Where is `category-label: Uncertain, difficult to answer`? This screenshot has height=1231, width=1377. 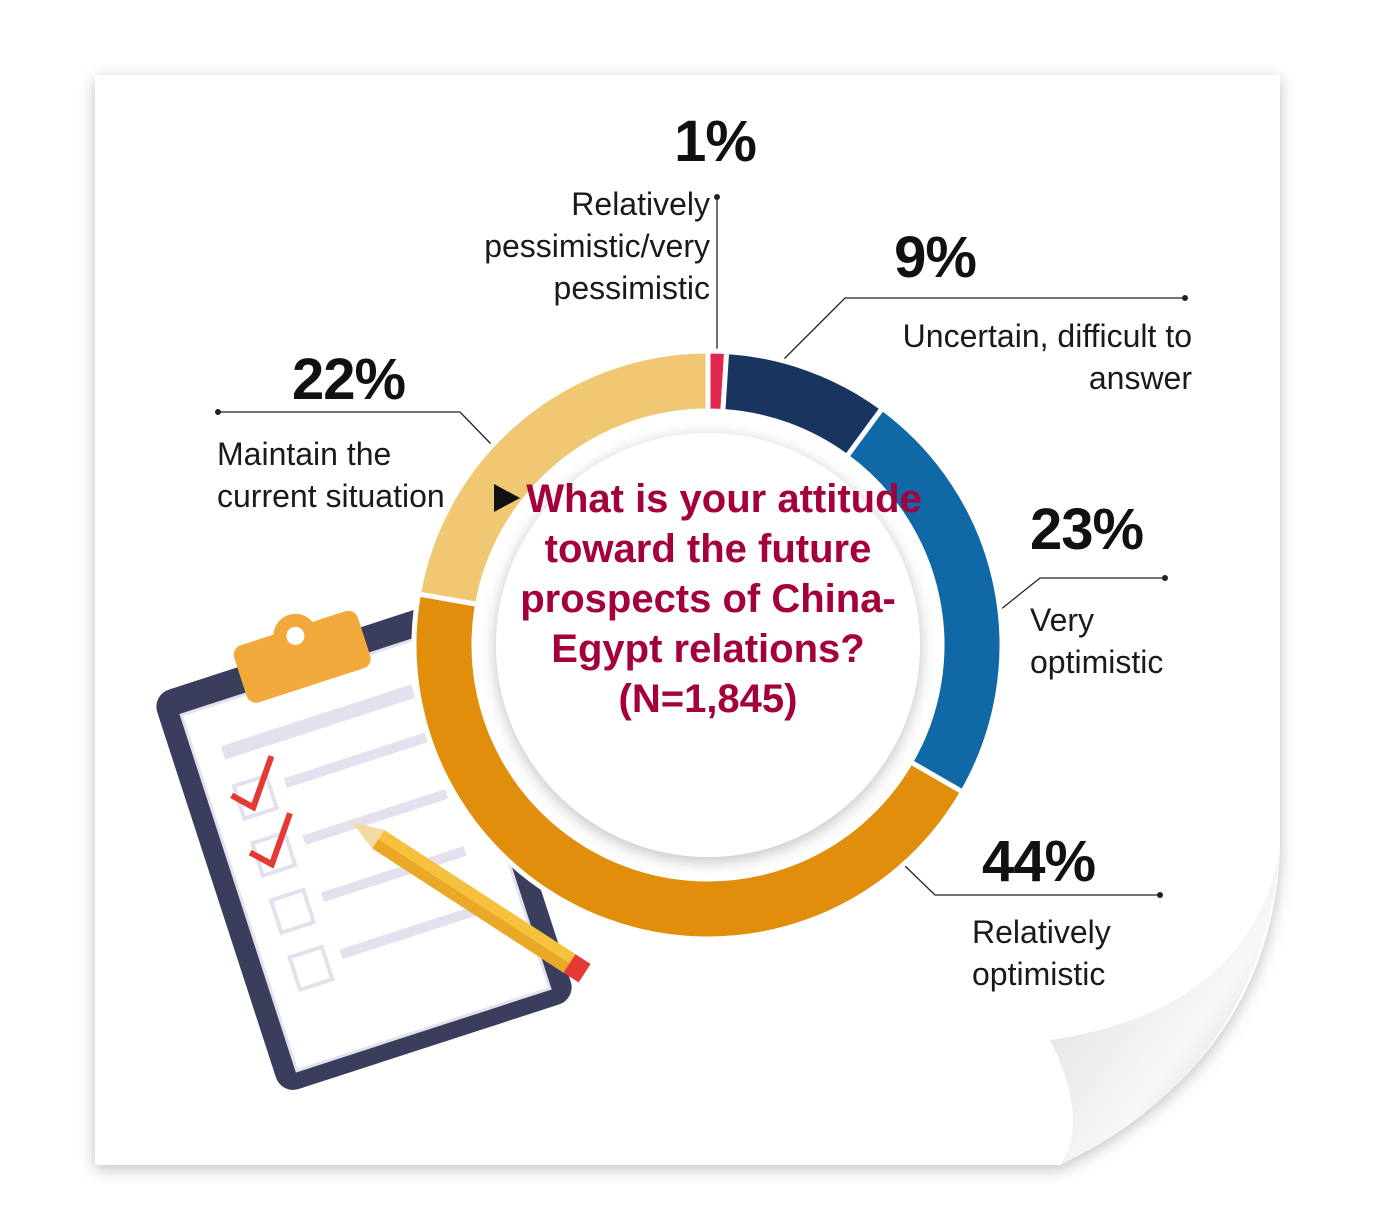 category-label: Uncertain, difficult to answer is located at coordinates (1047, 357).